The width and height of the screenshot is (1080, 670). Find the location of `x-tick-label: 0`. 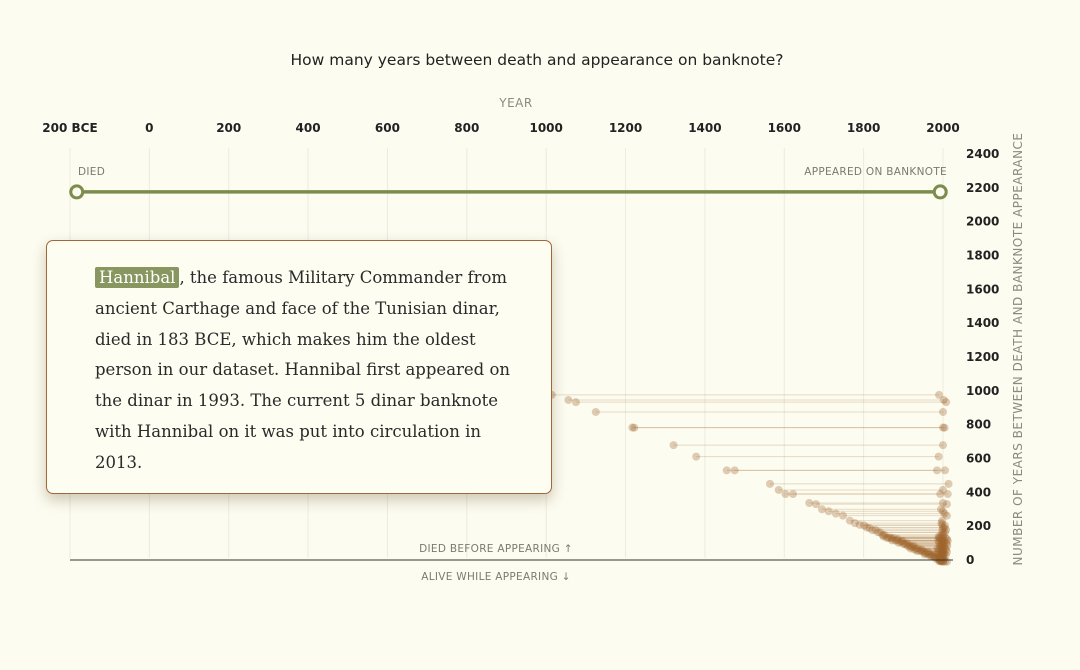

x-tick-label: 0 is located at coordinates (149, 128).